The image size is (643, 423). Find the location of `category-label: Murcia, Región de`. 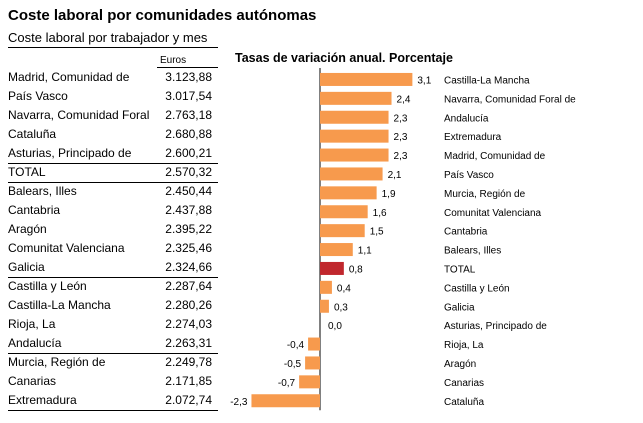

category-label: Murcia, Región de is located at coordinates (485, 194).